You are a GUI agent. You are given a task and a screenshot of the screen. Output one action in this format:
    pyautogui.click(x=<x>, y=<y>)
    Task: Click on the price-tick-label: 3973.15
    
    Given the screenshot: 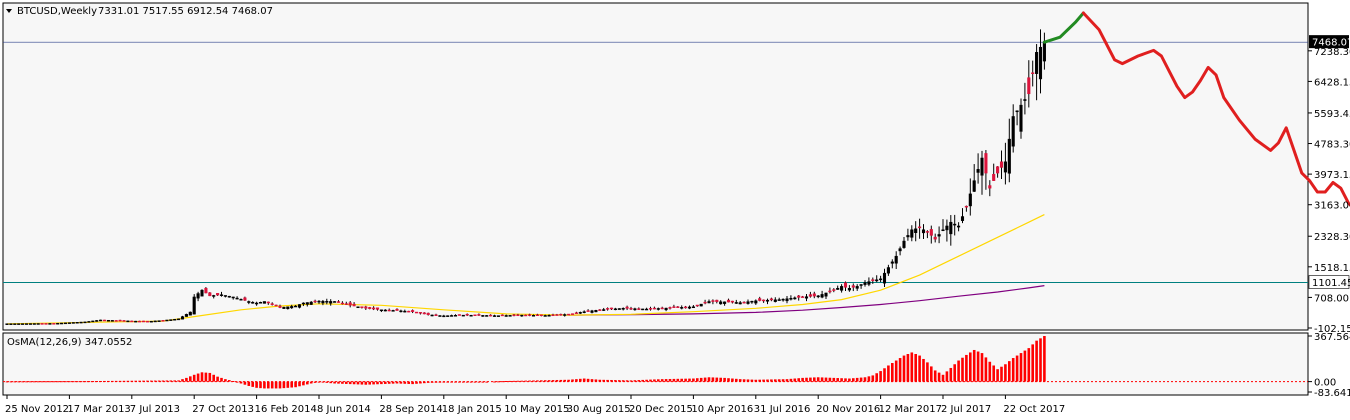 What is the action you would take?
    pyautogui.click(x=1332, y=175)
    